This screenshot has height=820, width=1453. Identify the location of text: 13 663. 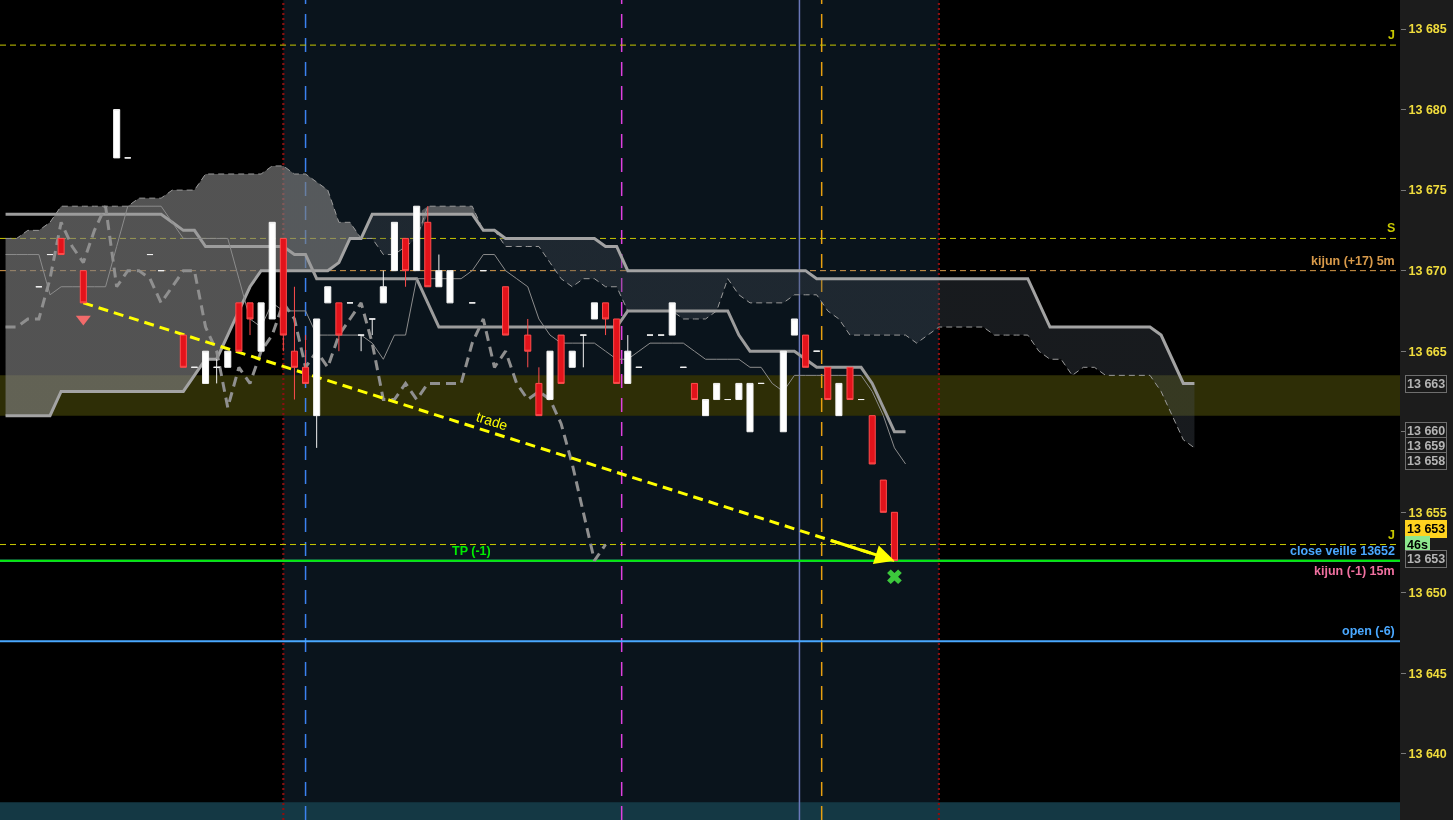
(1426, 384).